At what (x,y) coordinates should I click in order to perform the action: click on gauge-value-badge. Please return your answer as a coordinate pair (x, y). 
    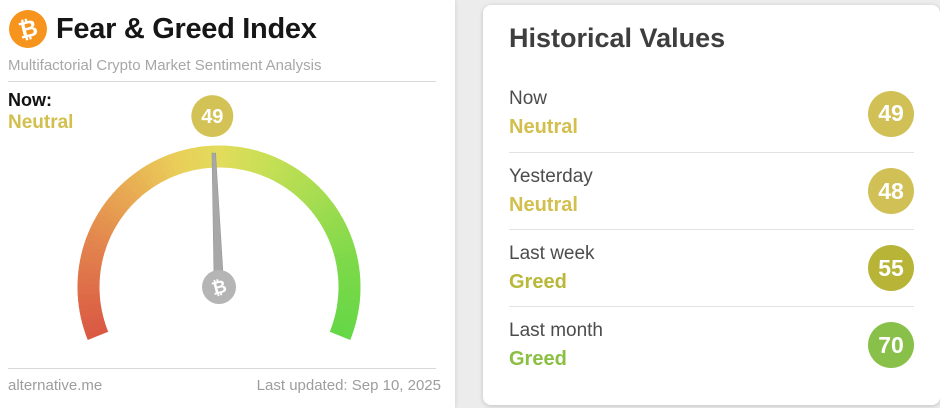
    Looking at the image, I should click on (212, 116).